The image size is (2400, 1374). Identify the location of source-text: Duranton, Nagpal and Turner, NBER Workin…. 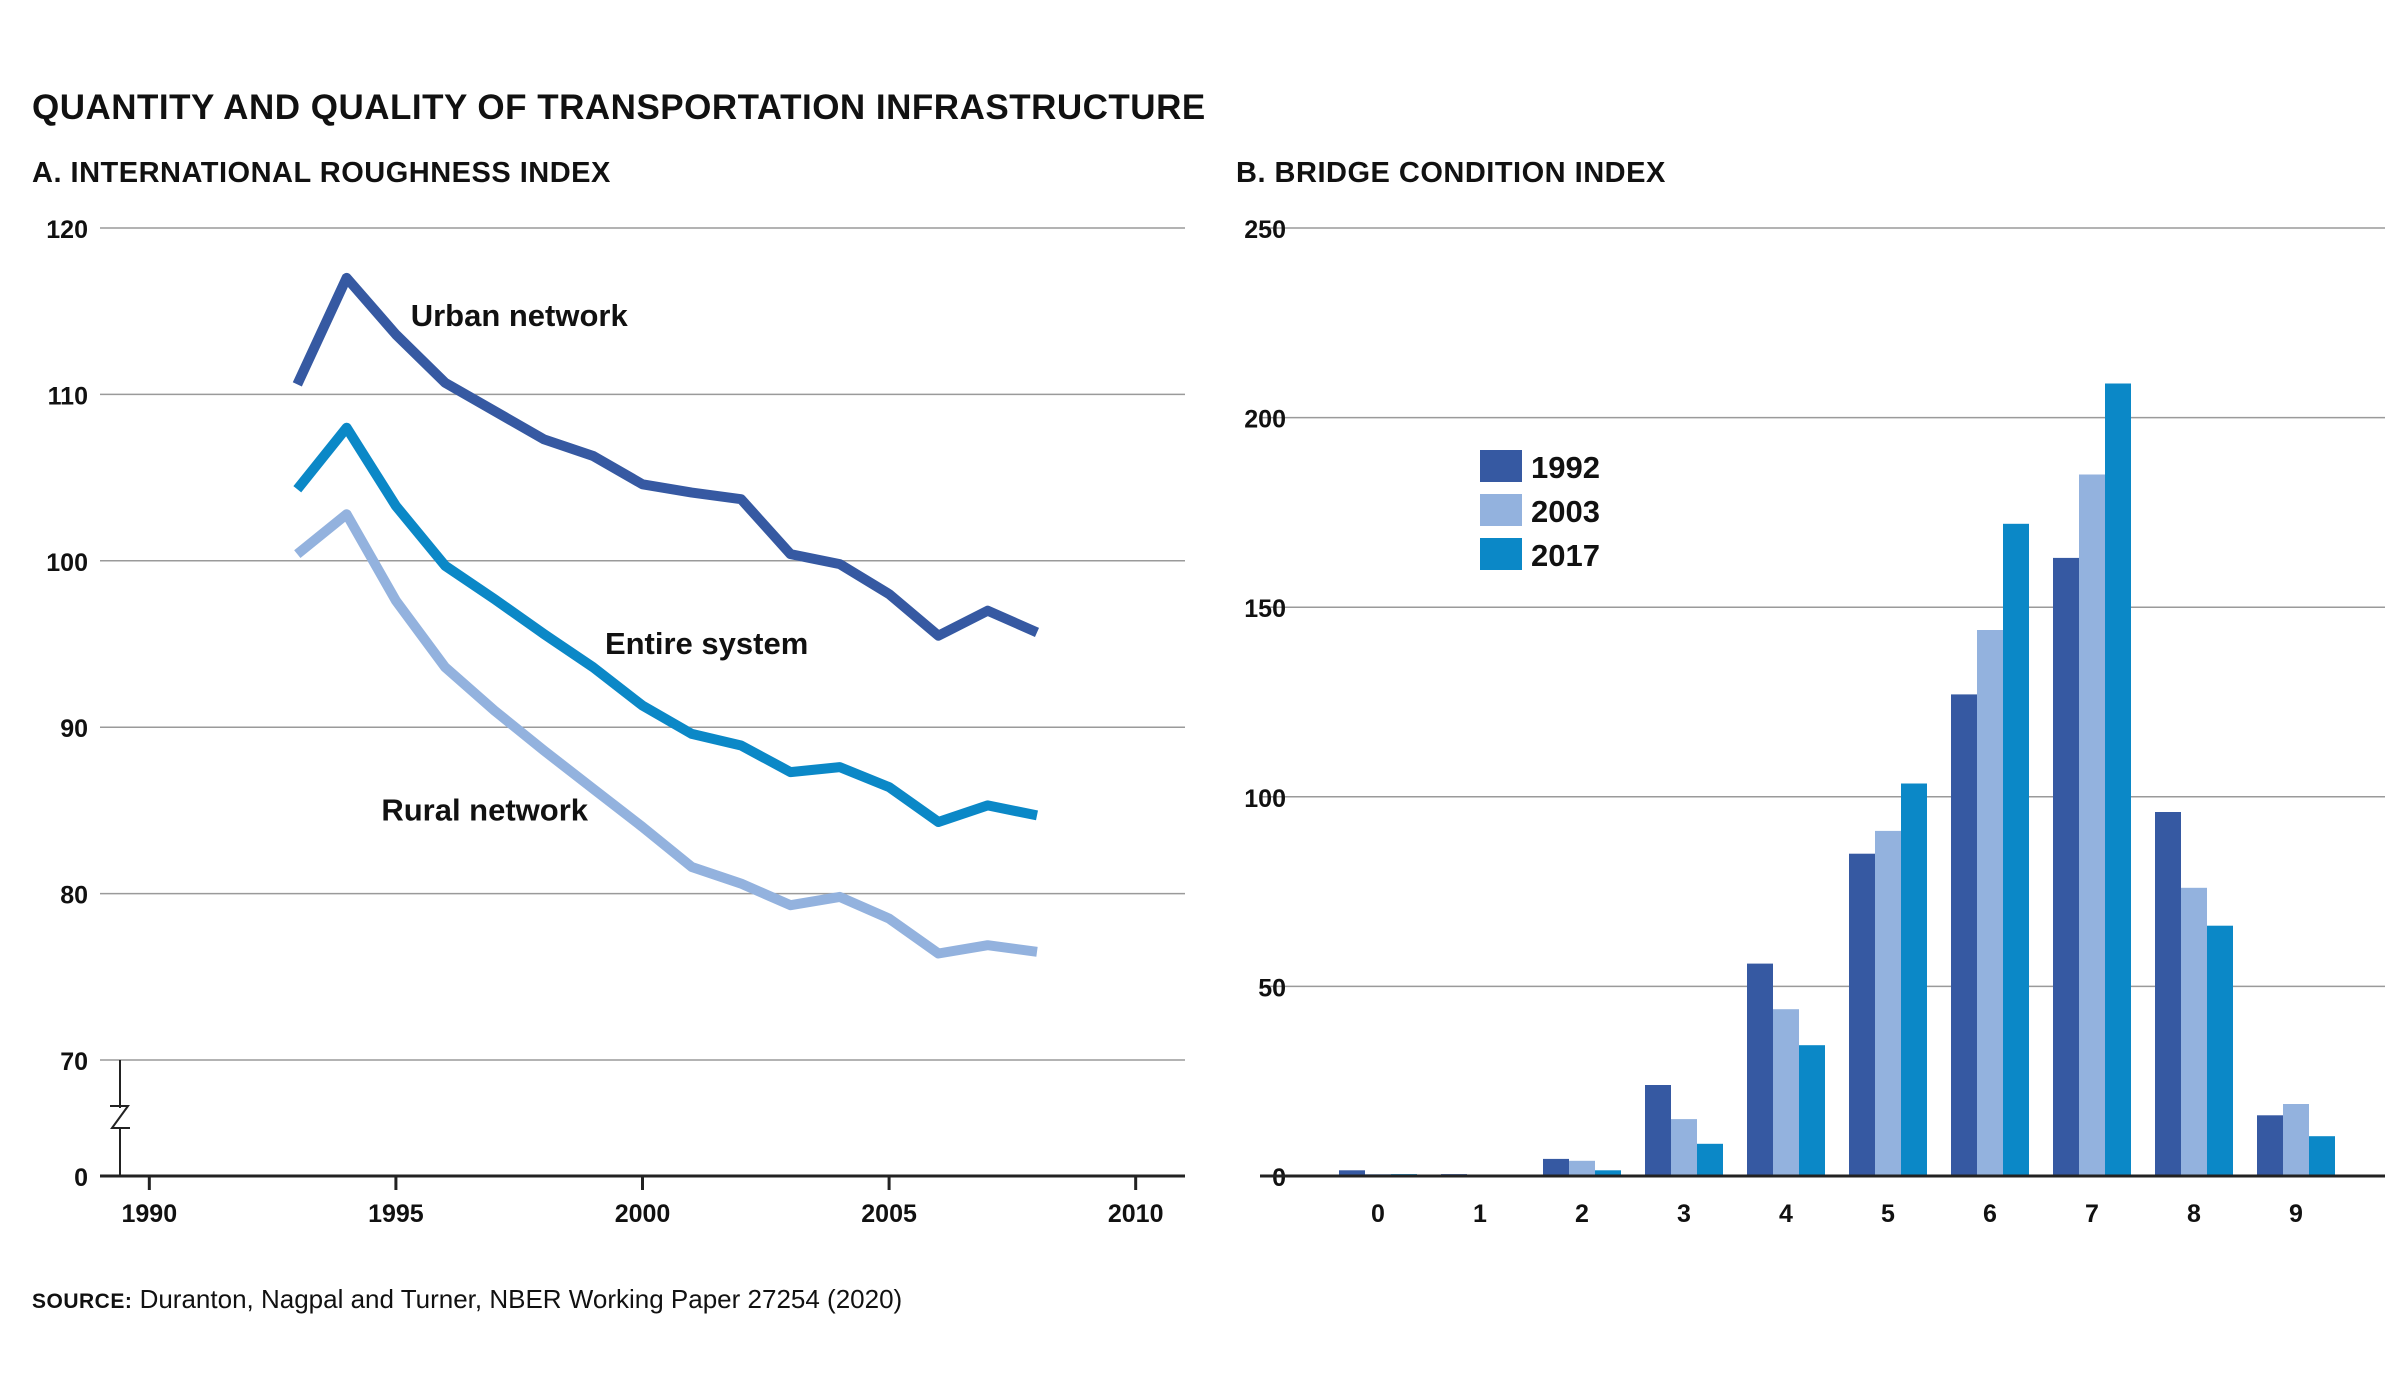
(517, 1299).